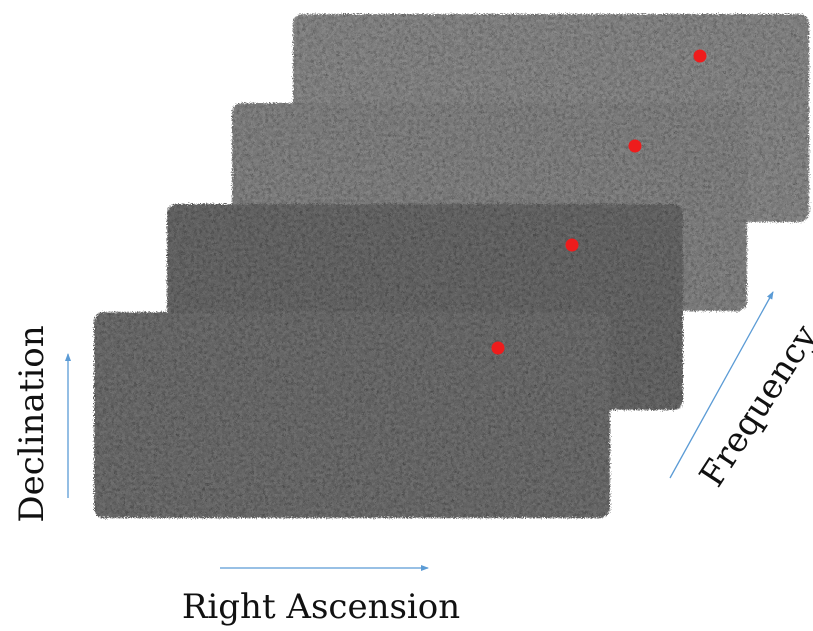  Describe the element at coordinates (721, 385) in the screenshot. I see `frequency-arrow` at that location.